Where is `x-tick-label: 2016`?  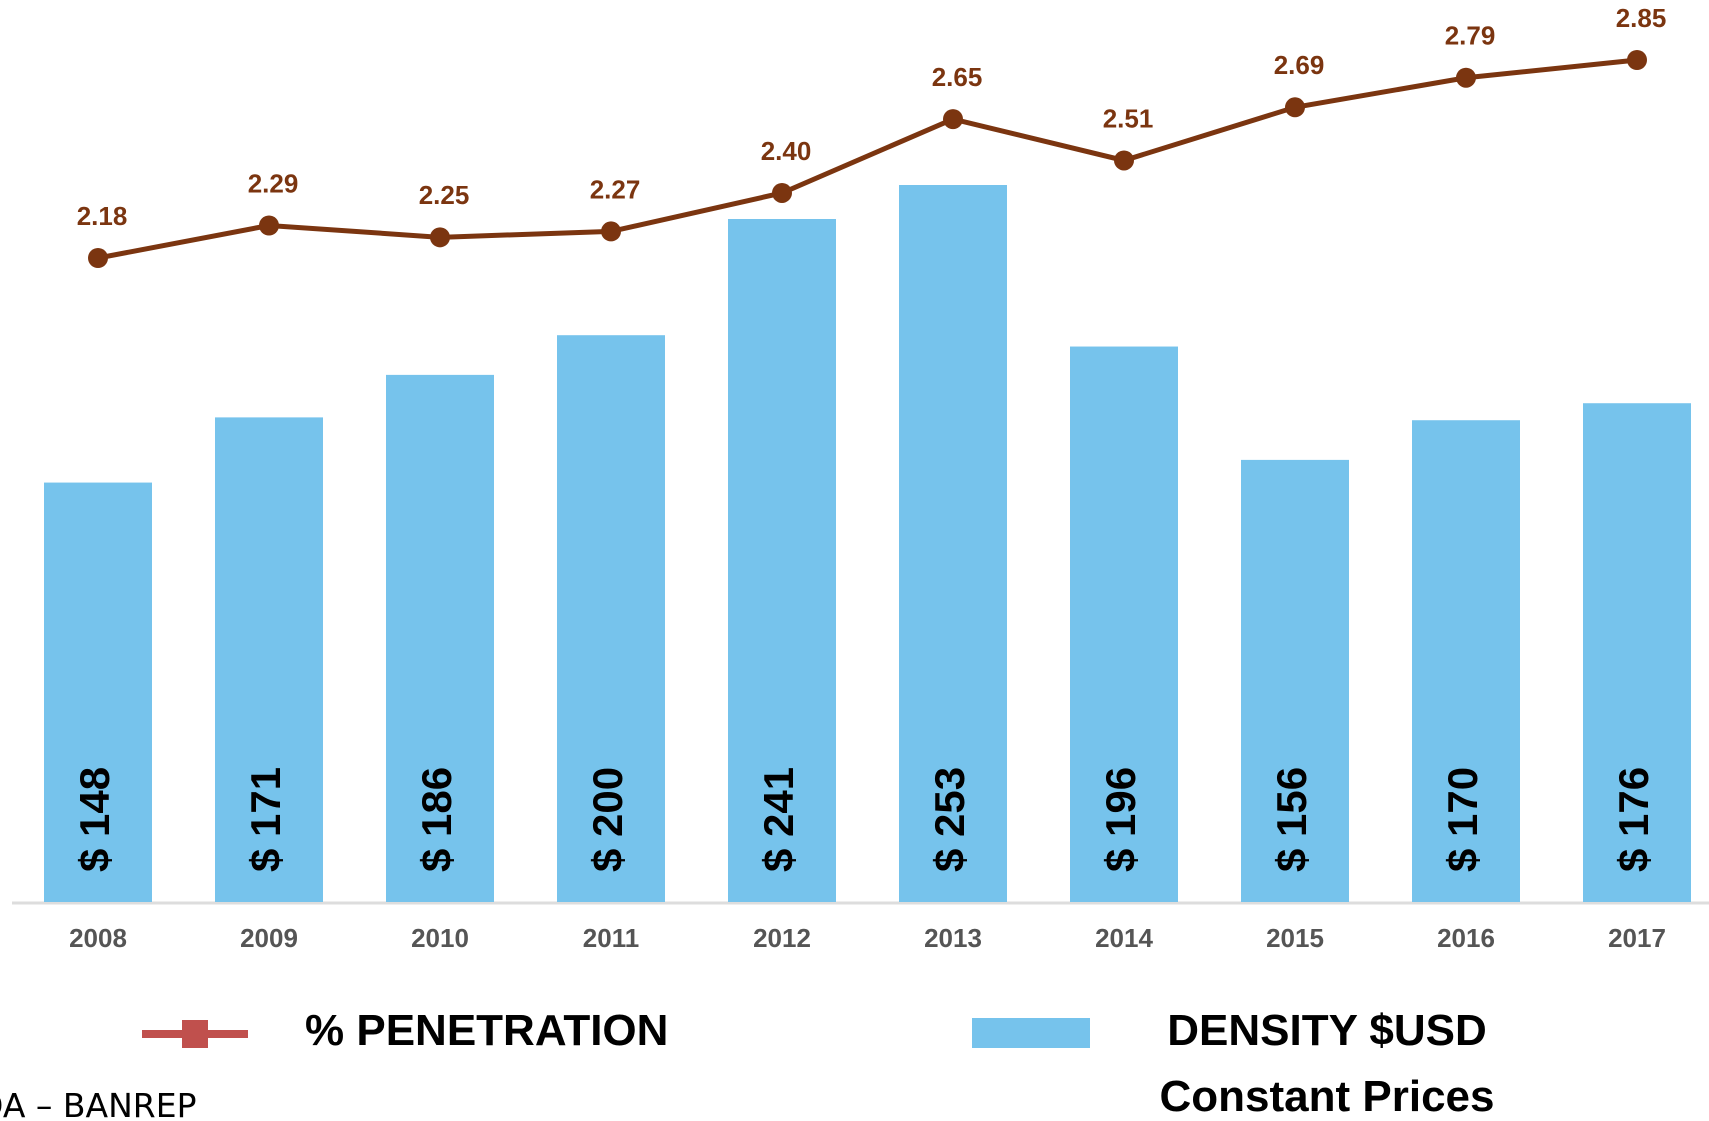
x-tick-label: 2016 is located at coordinates (1466, 938).